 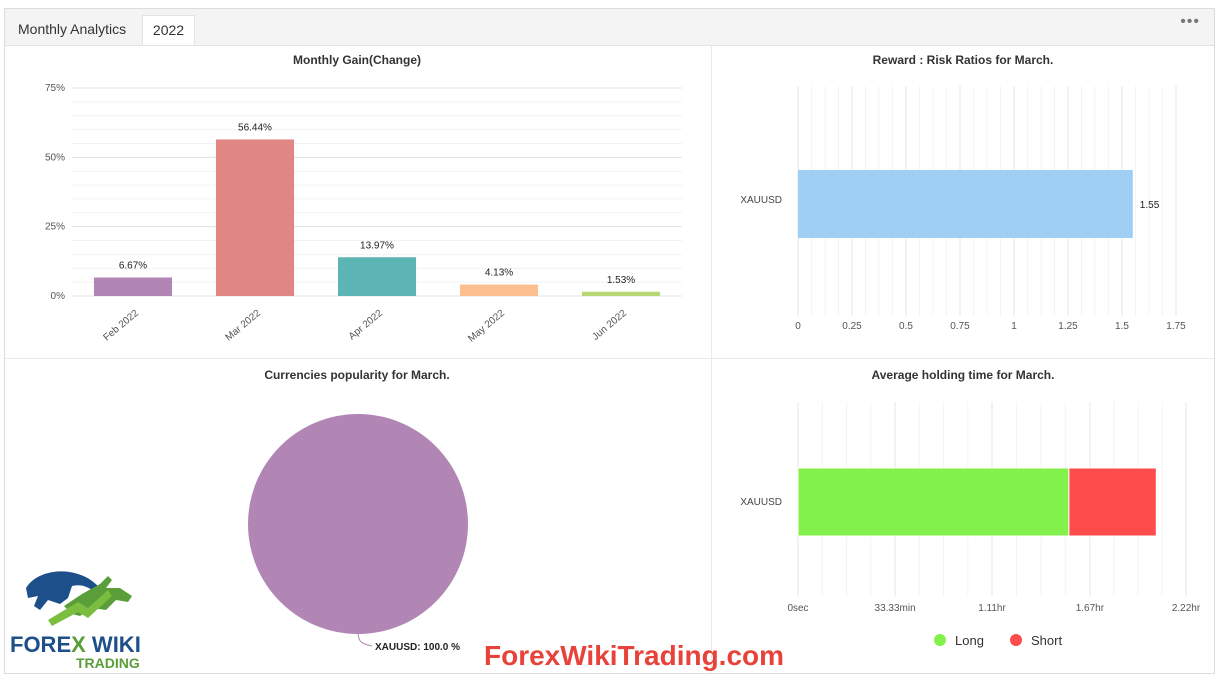 What do you see at coordinates (797, 608) in the screenshot?
I see `x-tick-label: 0sec` at bounding box center [797, 608].